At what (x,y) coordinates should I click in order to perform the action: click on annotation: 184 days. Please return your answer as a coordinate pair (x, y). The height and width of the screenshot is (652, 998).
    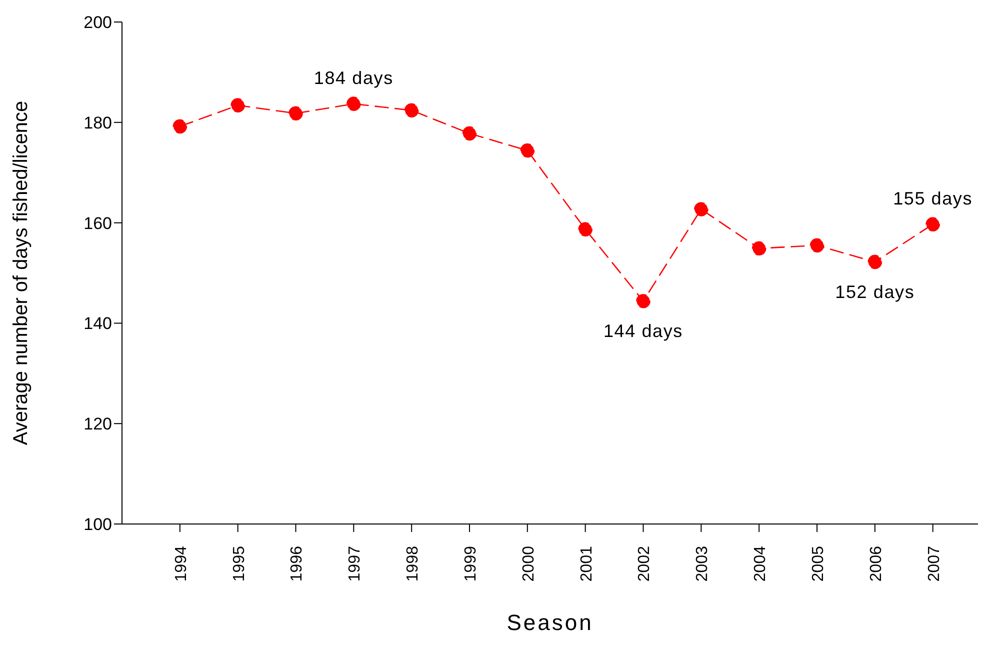
    Looking at the image, I should click on (354, 78).